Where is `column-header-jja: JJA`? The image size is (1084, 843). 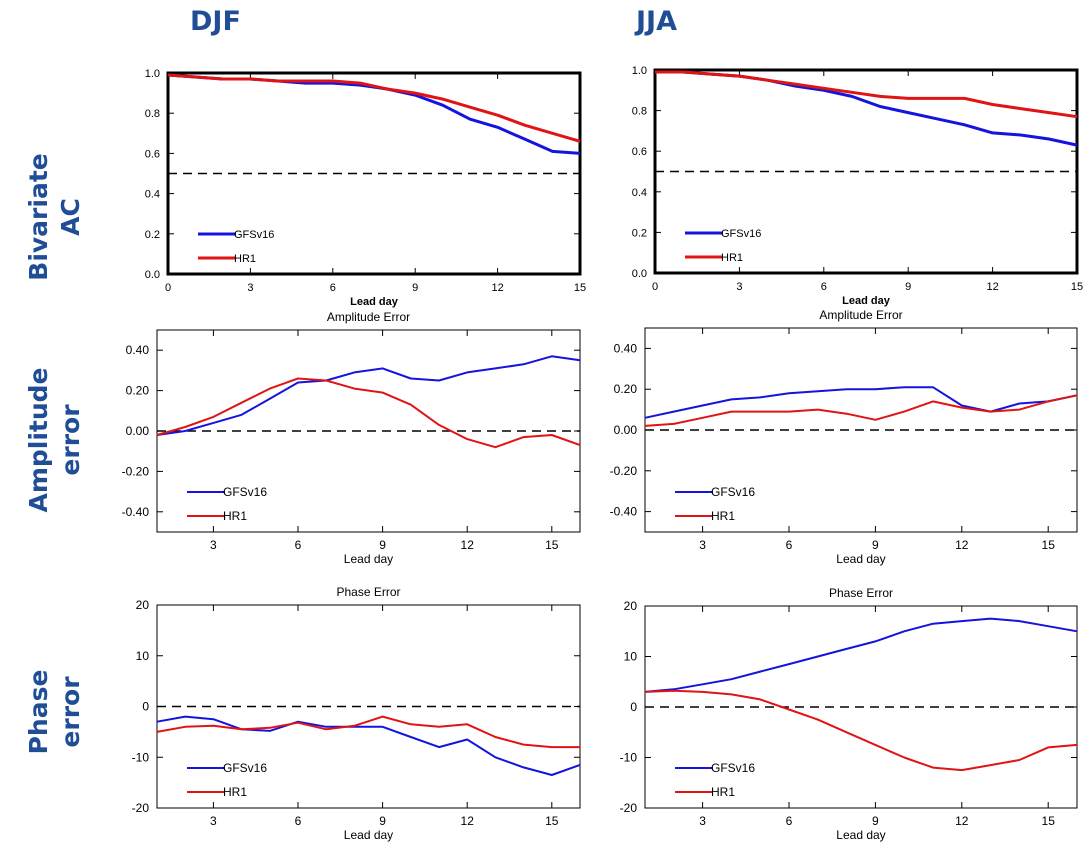 column-header-jja: JJA is located at coordinates (656, 21).